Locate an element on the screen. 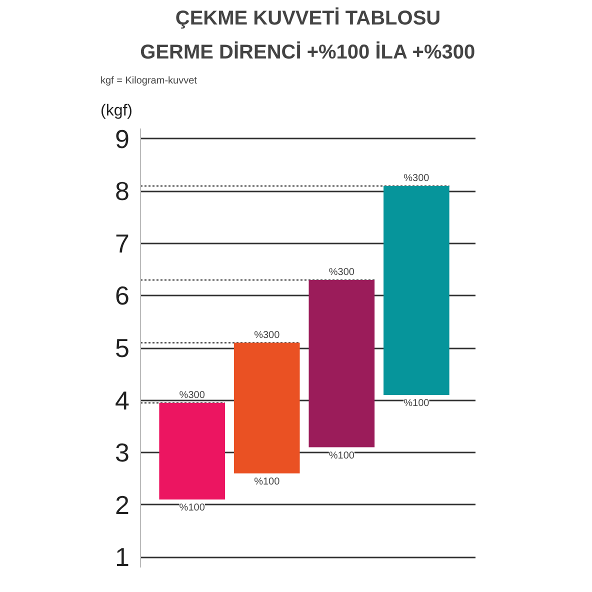 The image size is (592, 592). text: kgf = Kilogram-kuvvet is located at coordinates (149, 81).